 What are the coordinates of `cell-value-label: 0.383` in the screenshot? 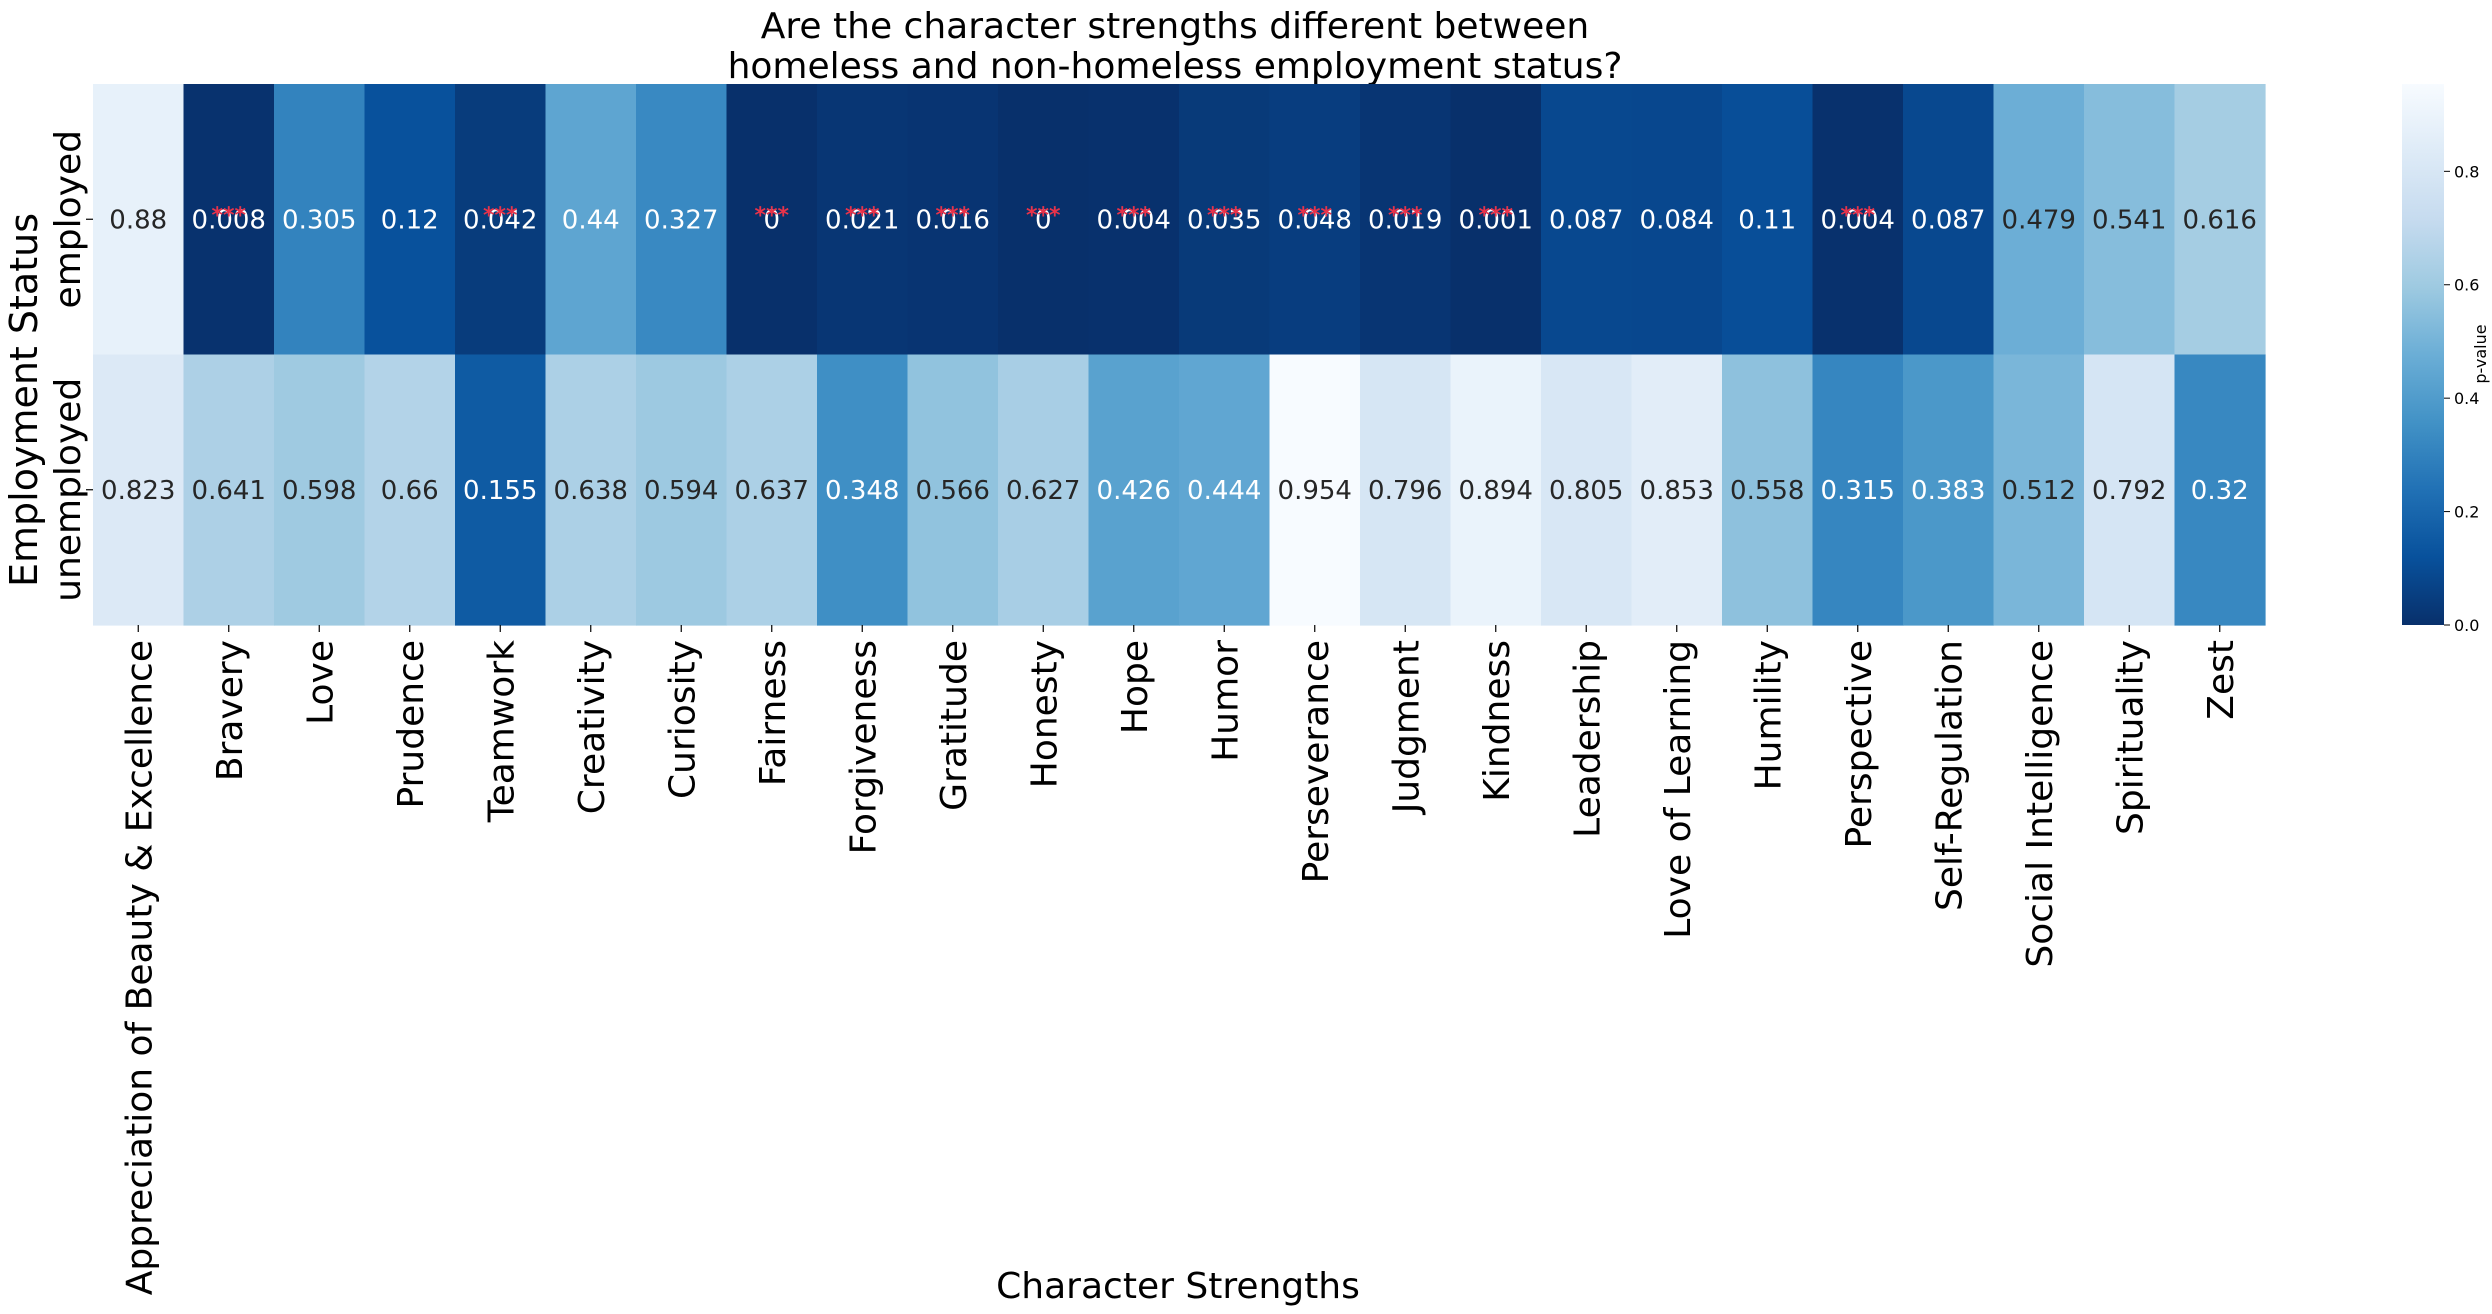 It's located at (1948, 491).